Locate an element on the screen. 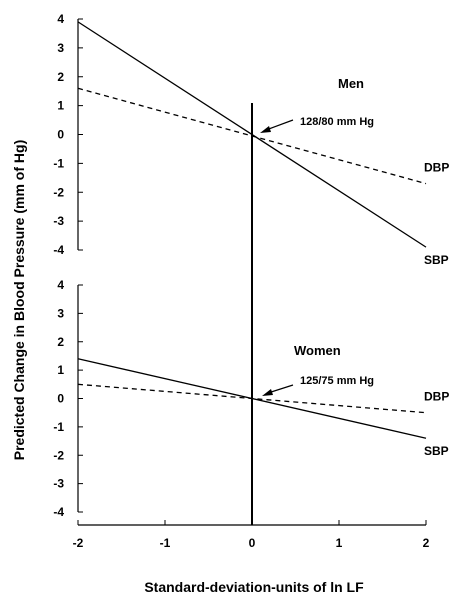  x-tick-label: -2 is located at coordinates (78, 543).